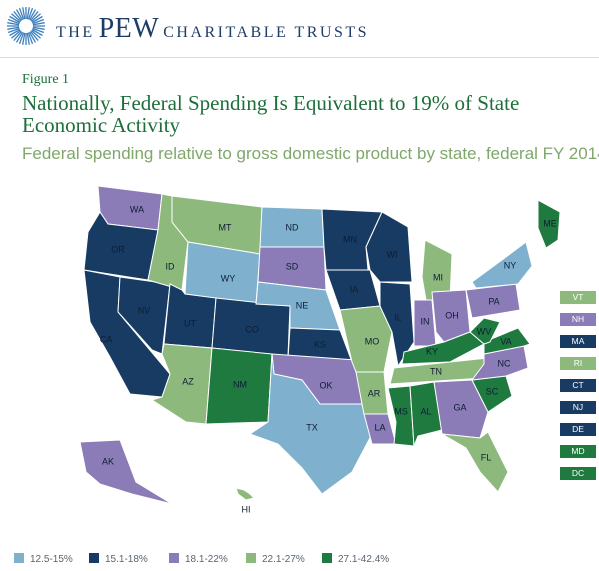 This screenshot has height=571, width=599. What do you see at coordinates (299, 57) in the screenshot?
I see `header-divider` at bounding box center [299, 57].